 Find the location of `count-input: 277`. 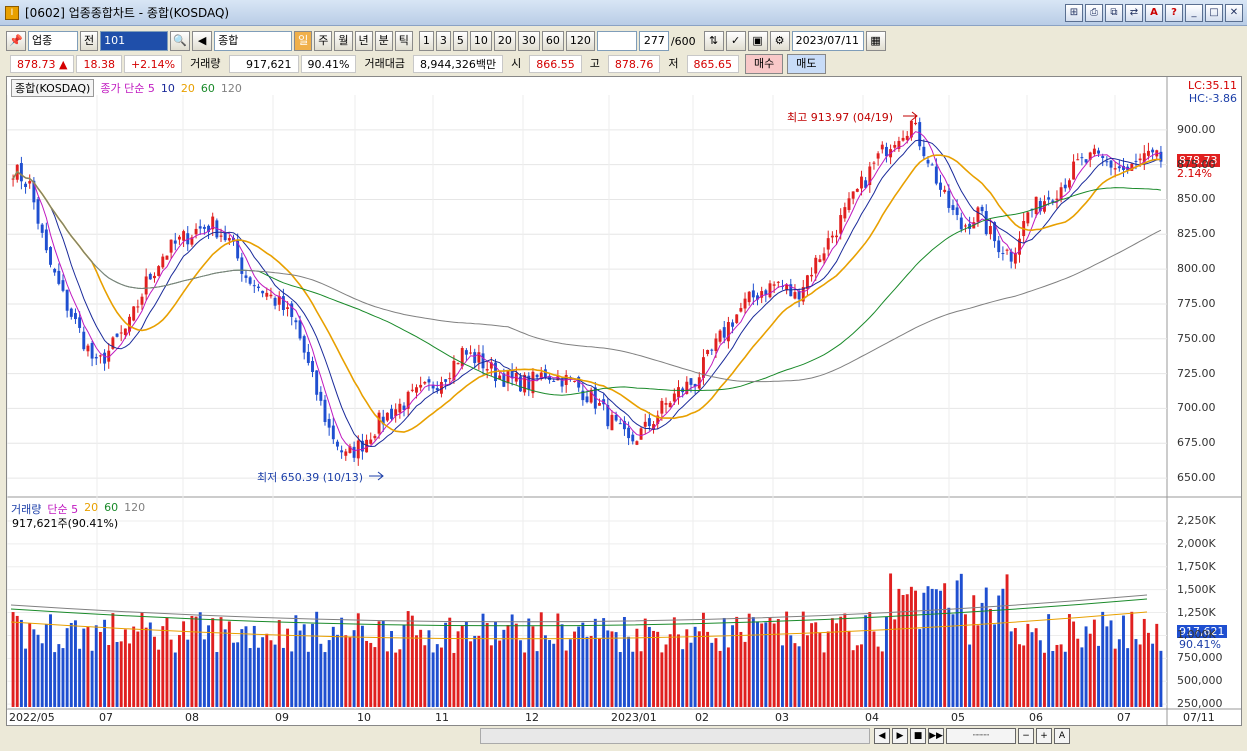

count-input: 277 is located at coordinates (653, 41).